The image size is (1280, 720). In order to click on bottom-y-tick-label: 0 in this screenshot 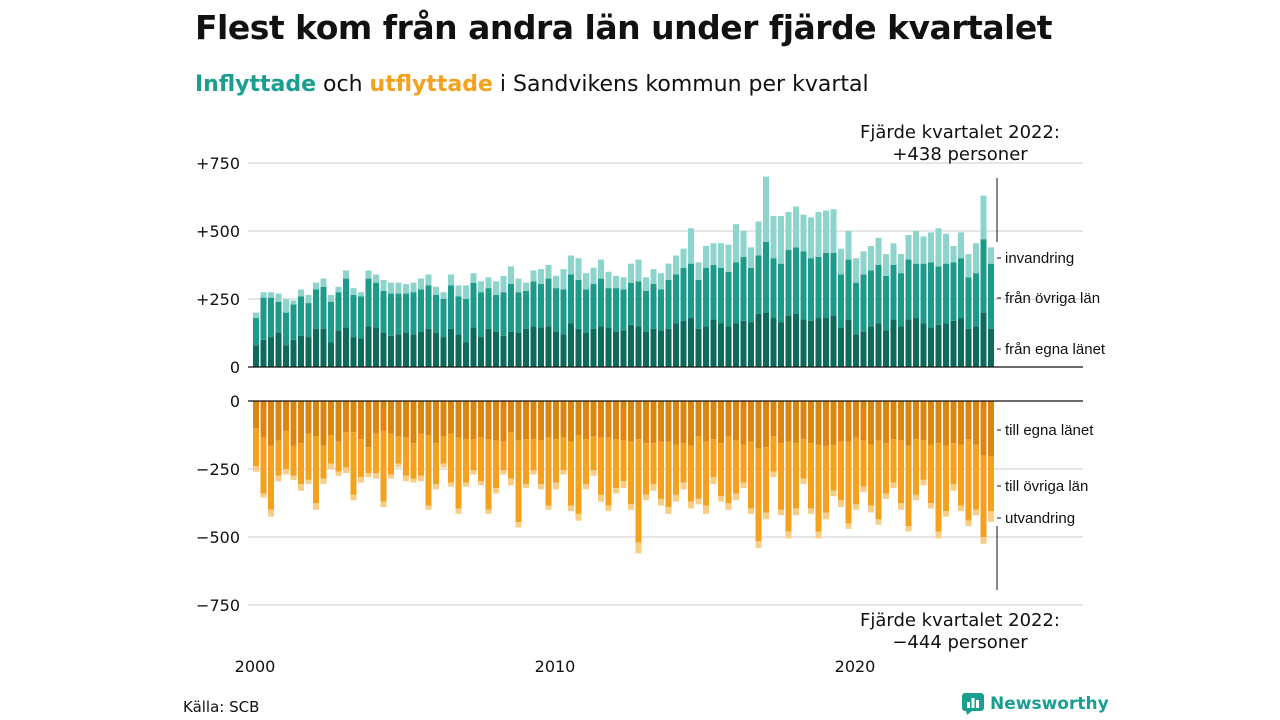, I will do `click(235, 401)`.